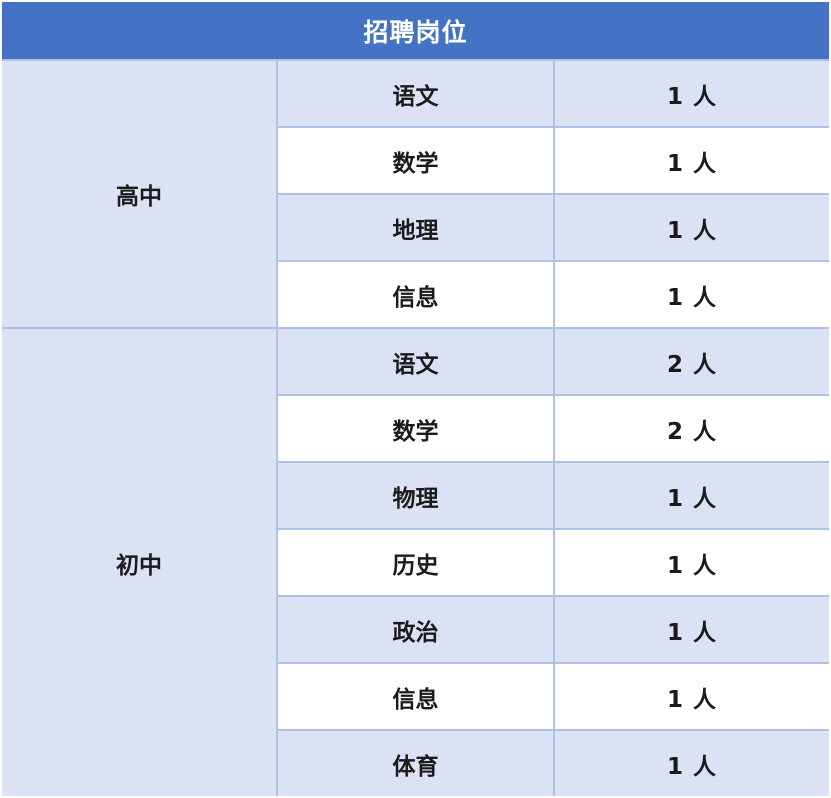 This screenshot has height=798, width=831. I want to click on table-title: 招聘岗位, so click(415, 31).